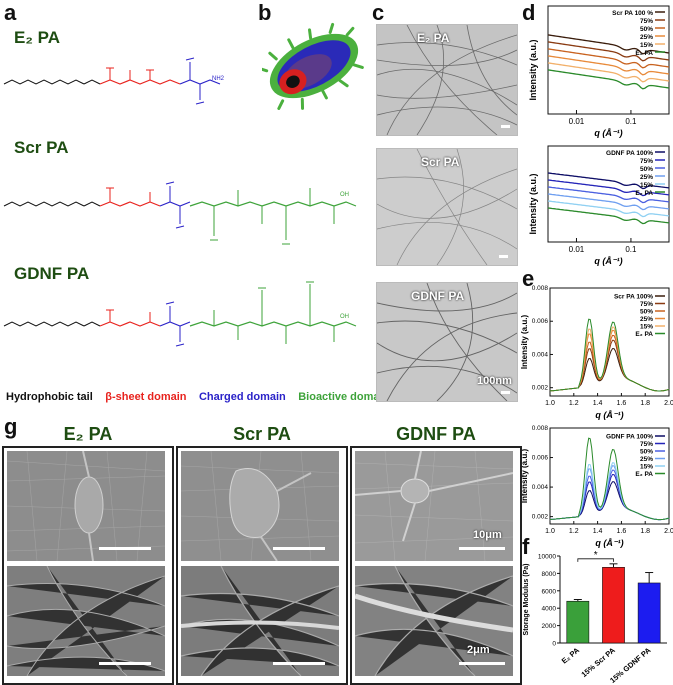  Describe the element at coordinates (242, 397) in the screenshot. I see `legend-charged: Charged domain` at that location.